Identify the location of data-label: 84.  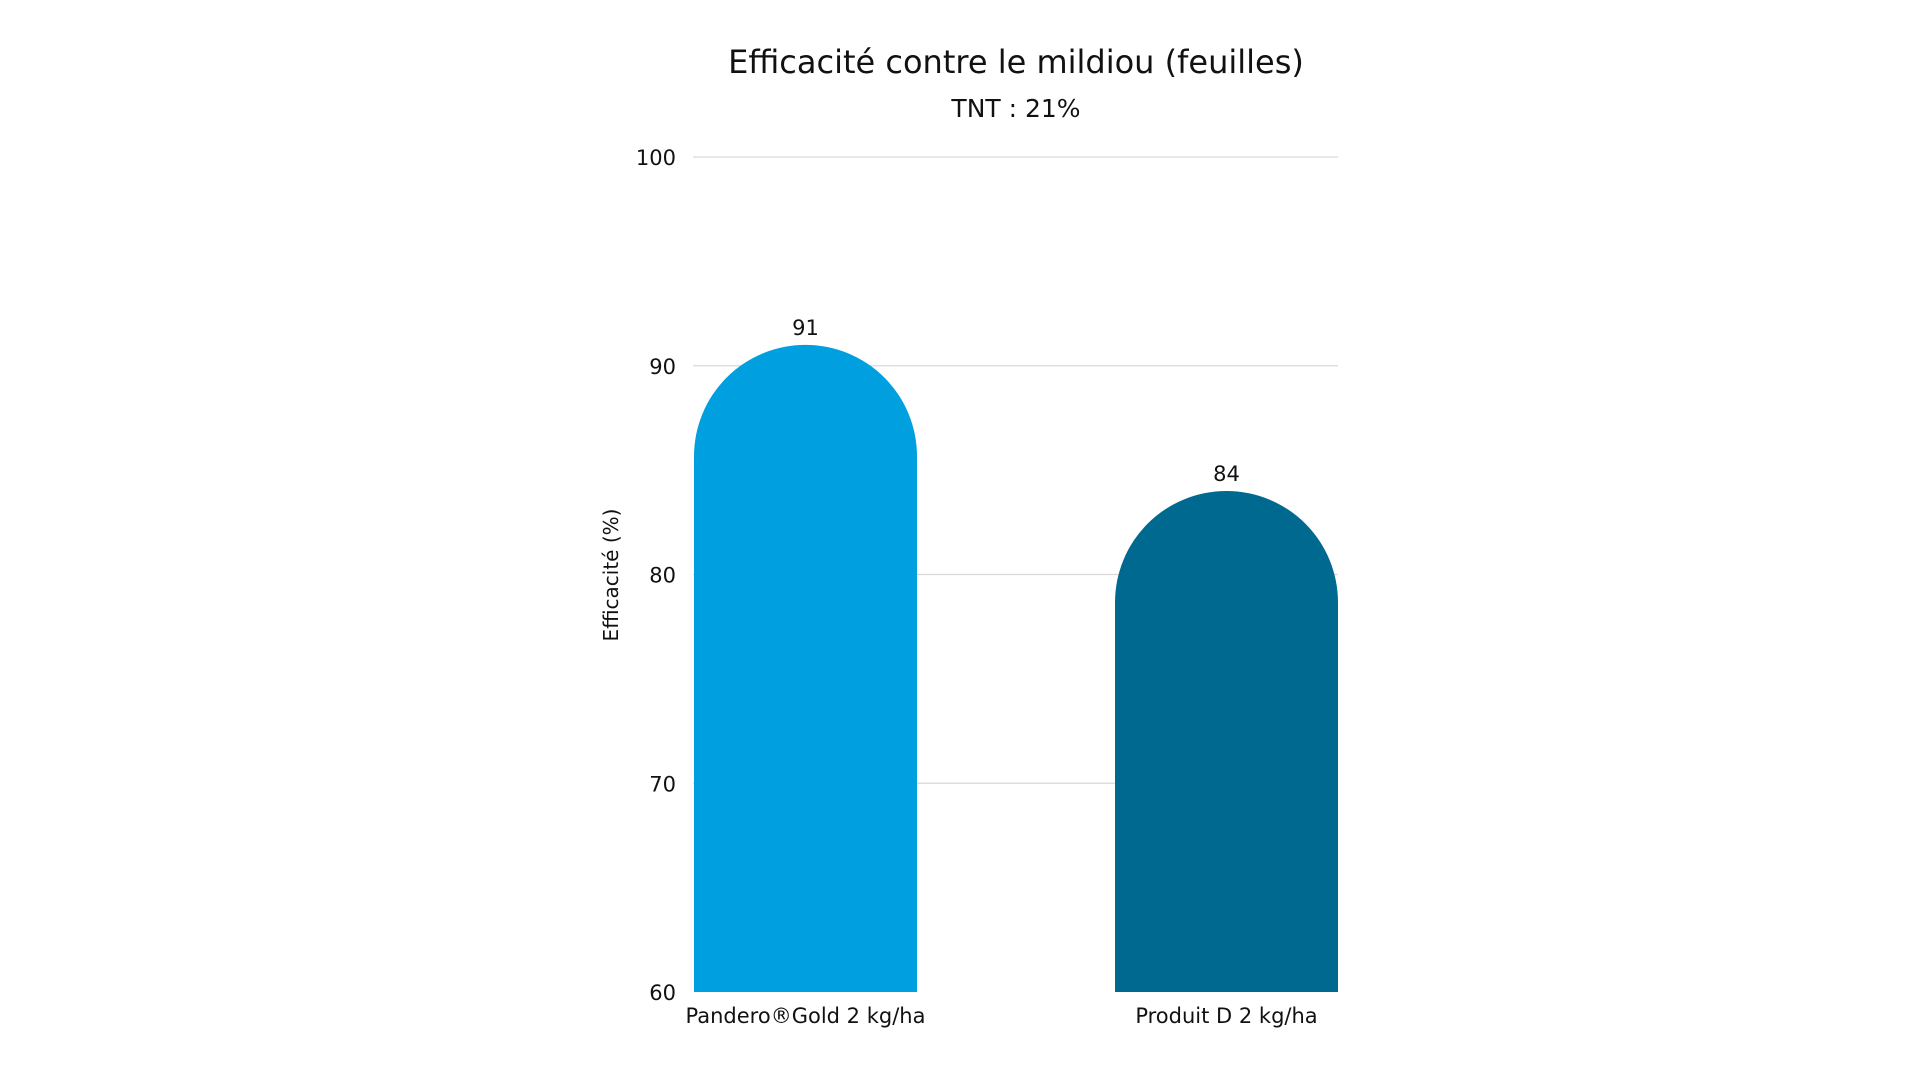
(1226, 474).